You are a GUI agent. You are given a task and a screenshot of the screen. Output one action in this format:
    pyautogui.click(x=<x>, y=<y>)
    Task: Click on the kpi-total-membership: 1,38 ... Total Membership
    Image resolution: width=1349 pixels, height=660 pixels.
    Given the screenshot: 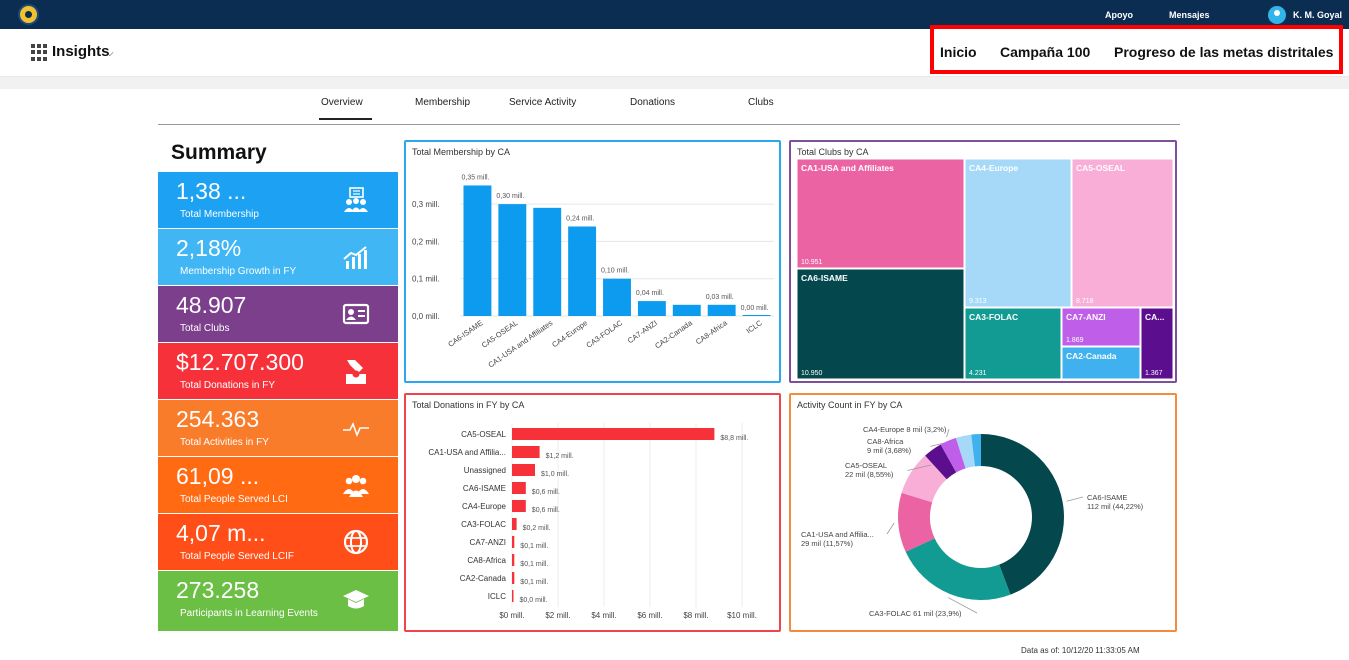 What is the action you would take?
    pyautogui.click(x=278, y=200)
    